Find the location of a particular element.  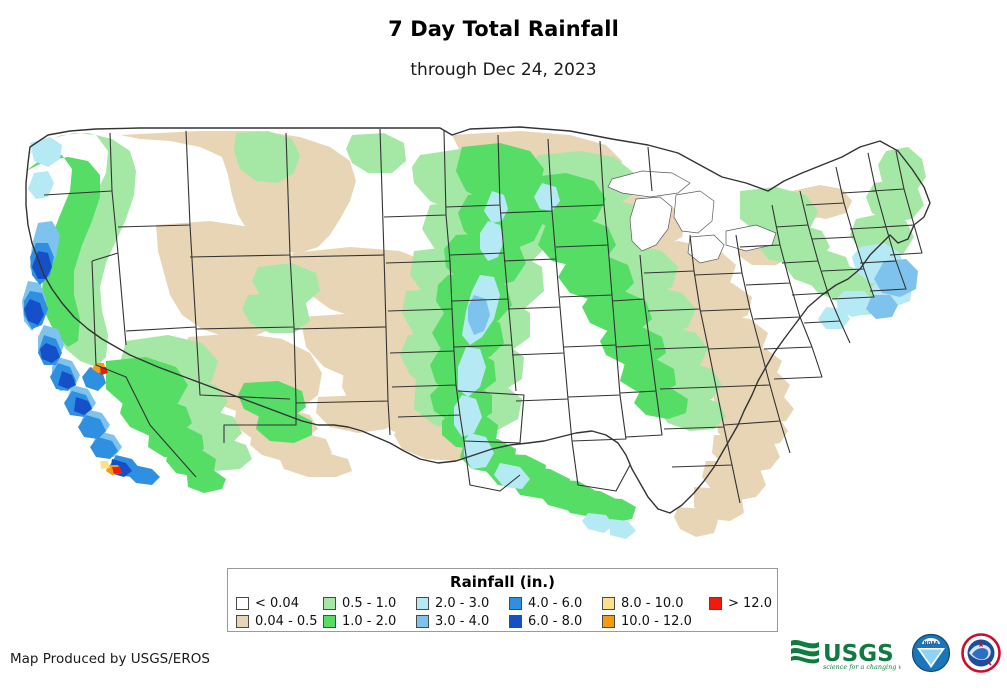

usgs-logo: USGS science for a changing world is located at coordinates (846, 655).